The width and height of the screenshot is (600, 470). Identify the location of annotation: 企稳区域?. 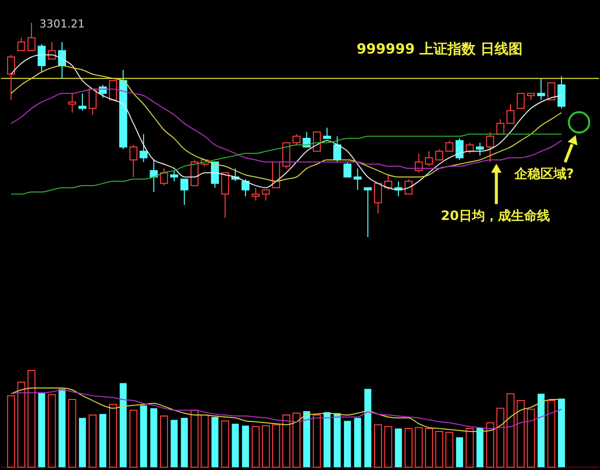
(543, 174).